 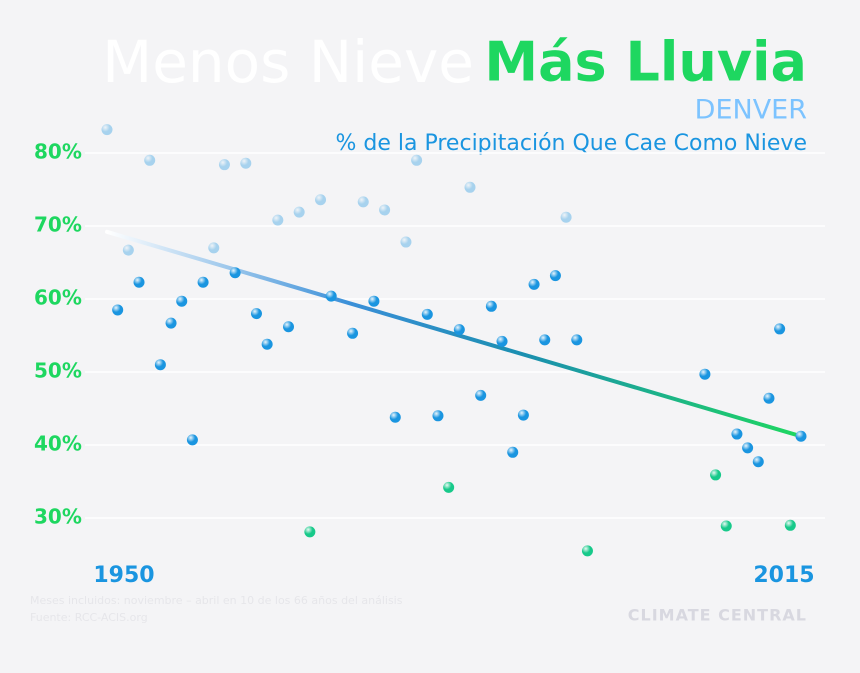 I want to click on subtitle: % de la Precipitación Que Cae Como Nieve, so click(x=571, y=143).